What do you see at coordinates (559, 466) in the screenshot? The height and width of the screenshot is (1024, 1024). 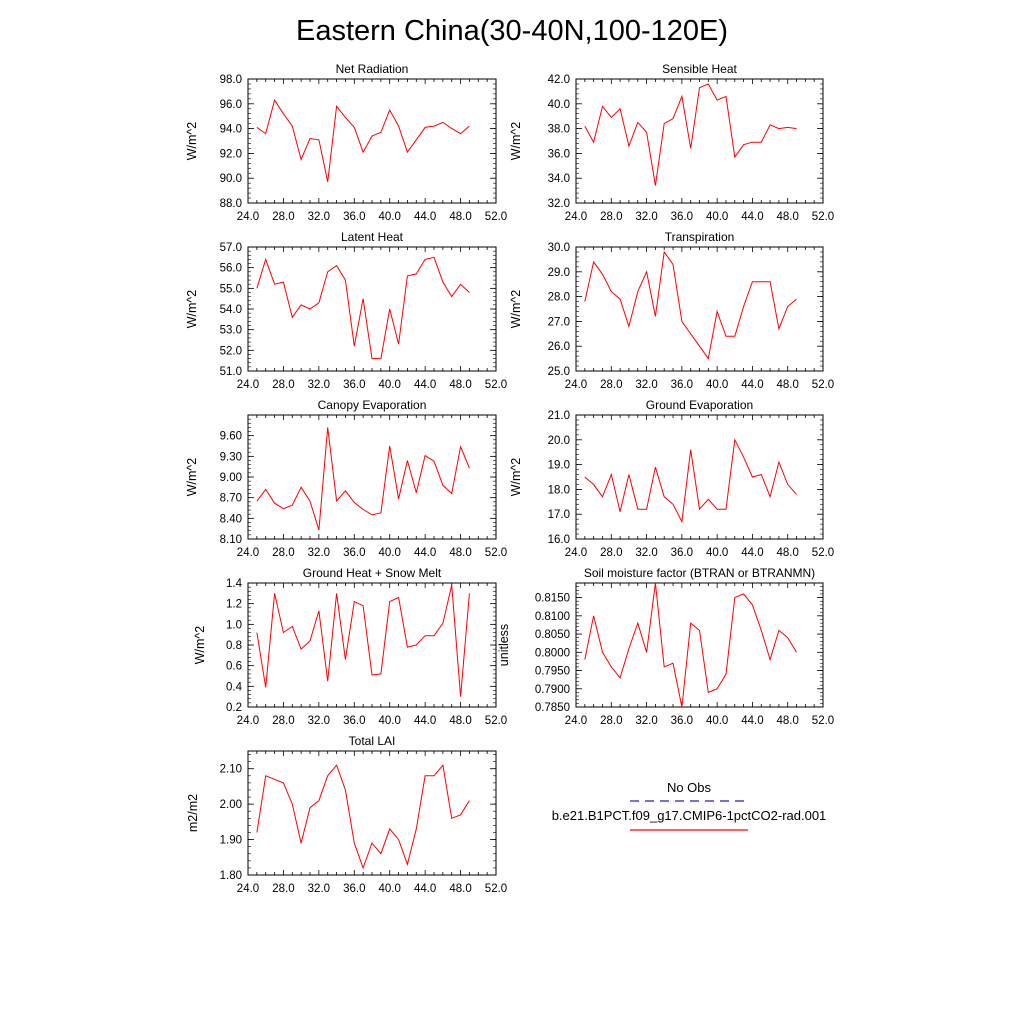 I see `y-tick-label: 19.0` at bounding box center [559, 466].